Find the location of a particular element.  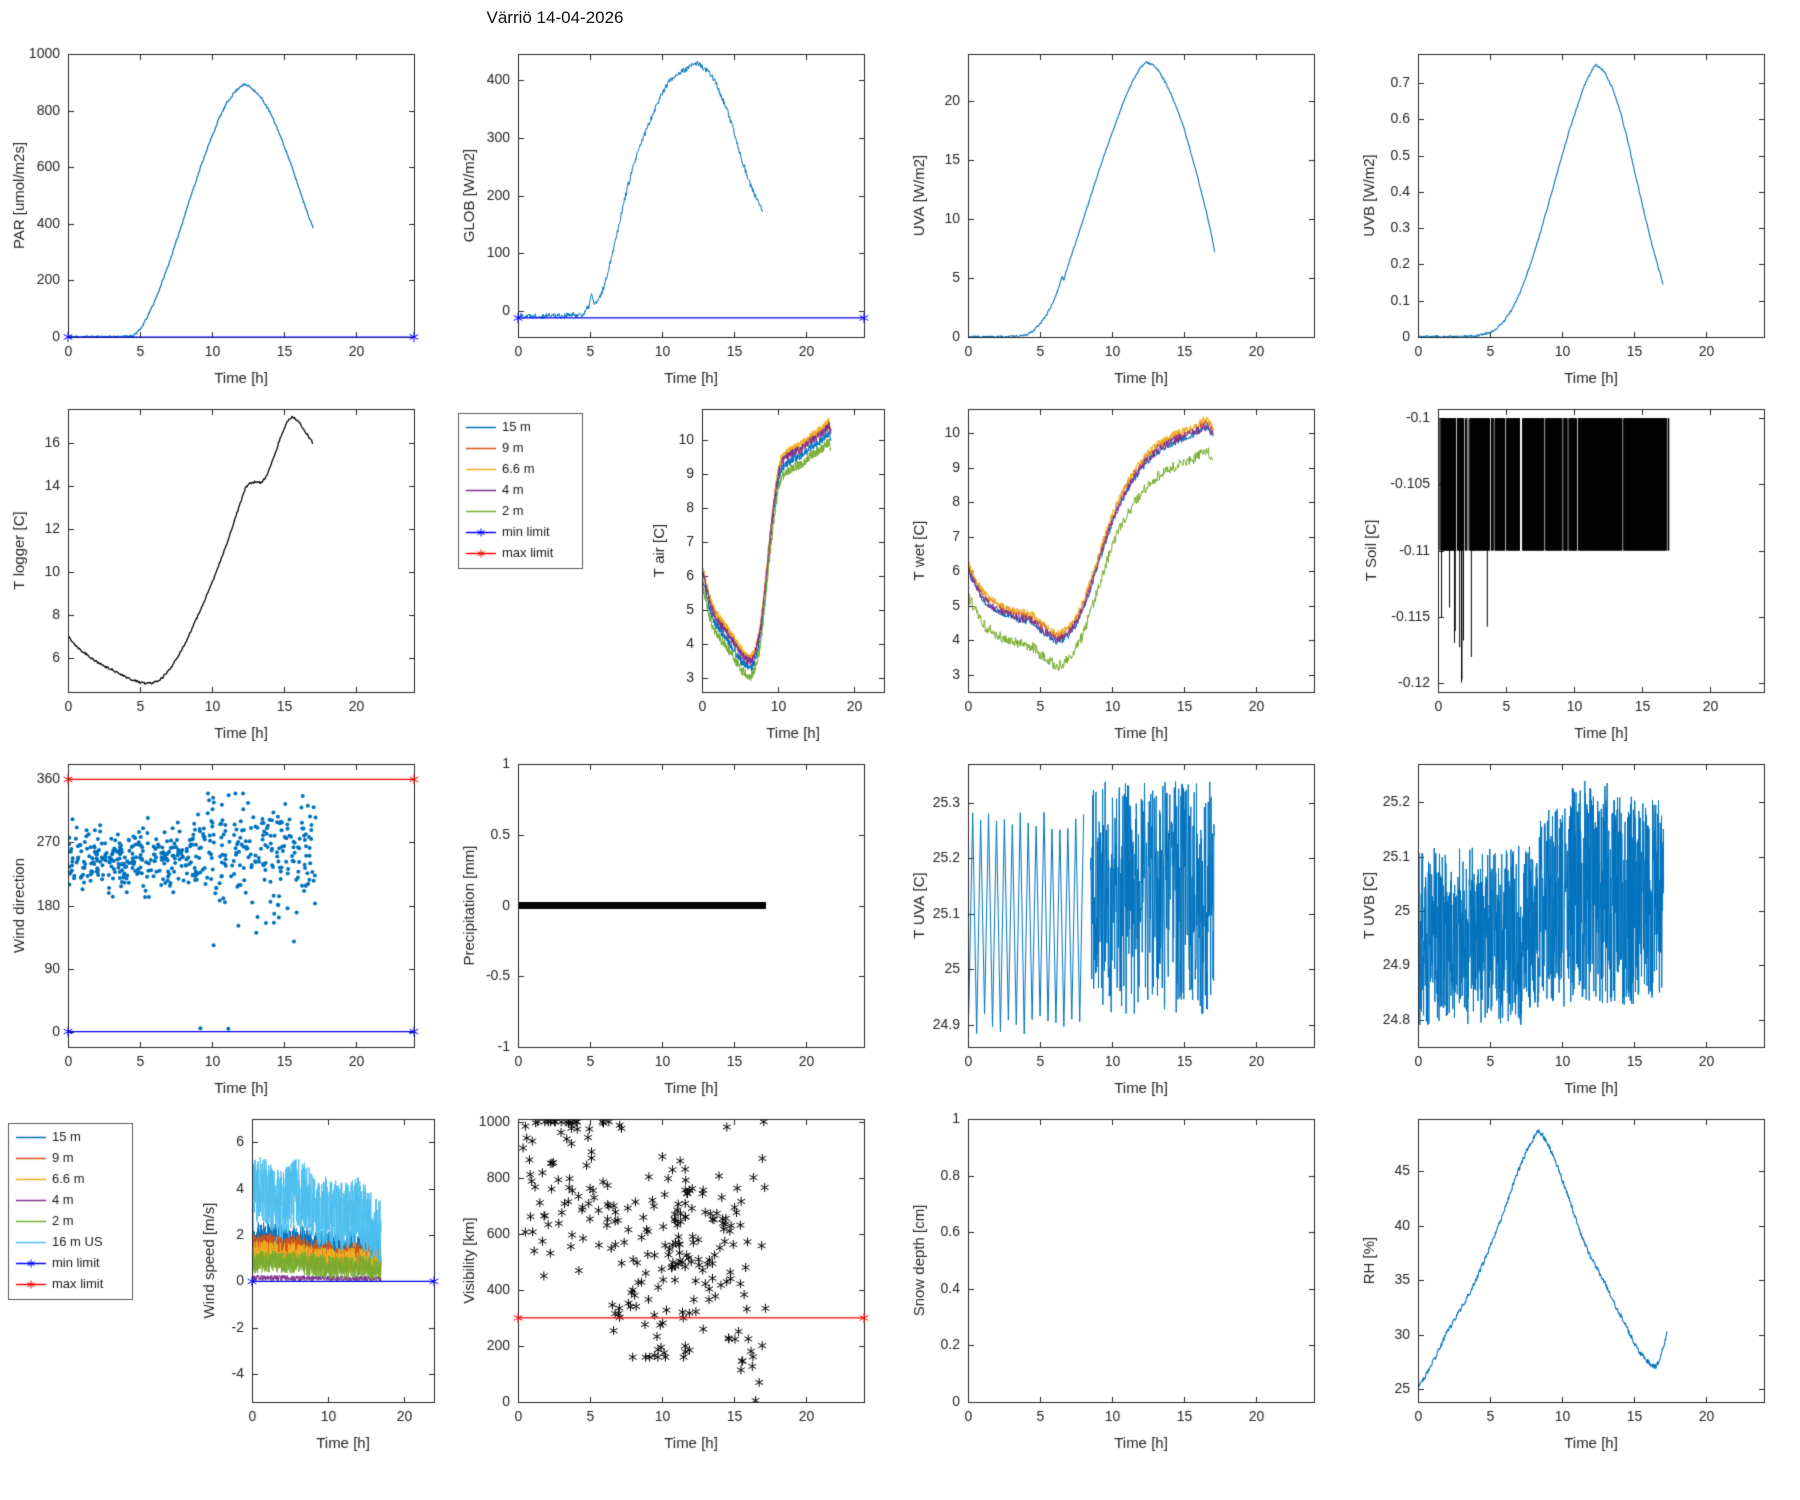

subplot-rh is located at coordinates (1575, 1282).